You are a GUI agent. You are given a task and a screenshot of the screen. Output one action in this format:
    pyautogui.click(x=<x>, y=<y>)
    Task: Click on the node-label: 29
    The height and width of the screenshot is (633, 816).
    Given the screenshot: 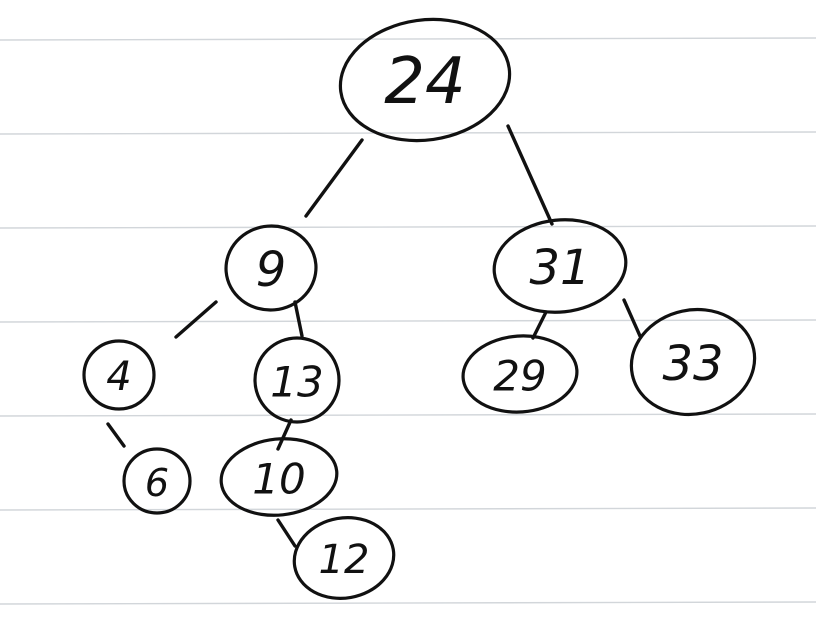 What is the action you would take?
    pyautogui.click(x=519, y=376)
    